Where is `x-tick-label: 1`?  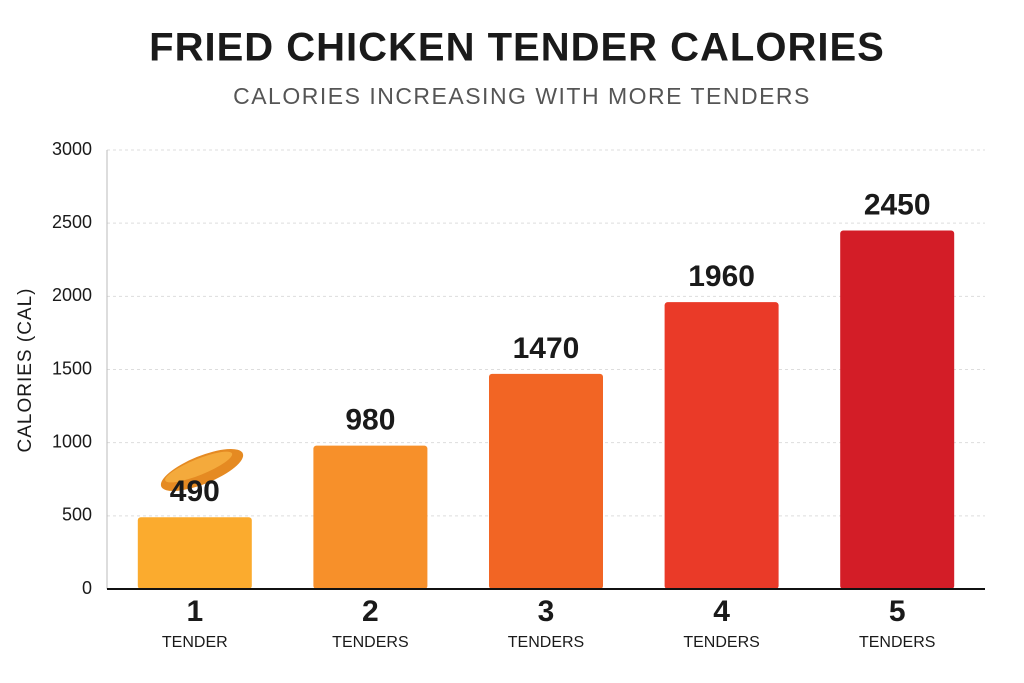
x-tick-label: 1 is located at coordinates (194, 611).